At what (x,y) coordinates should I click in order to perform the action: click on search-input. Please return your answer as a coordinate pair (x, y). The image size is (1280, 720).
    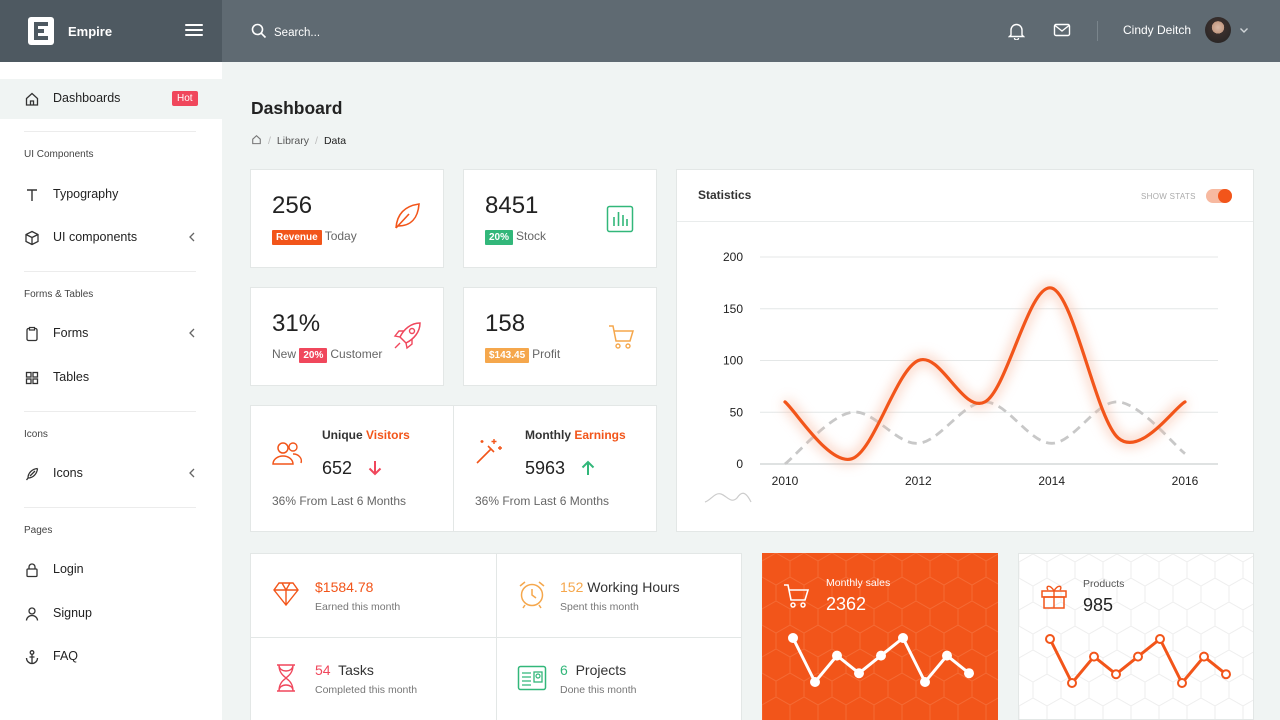
    Looking at the image, I should click on (424, 33).